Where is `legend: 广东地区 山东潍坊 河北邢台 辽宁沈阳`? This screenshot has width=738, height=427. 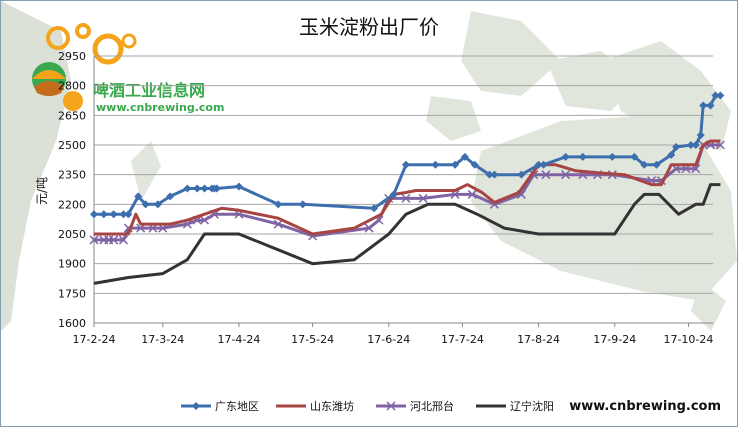 legend: 广东地区 山东潍坊 河北邢台 辽宁沈阳 is located at coordinates (367, 406).